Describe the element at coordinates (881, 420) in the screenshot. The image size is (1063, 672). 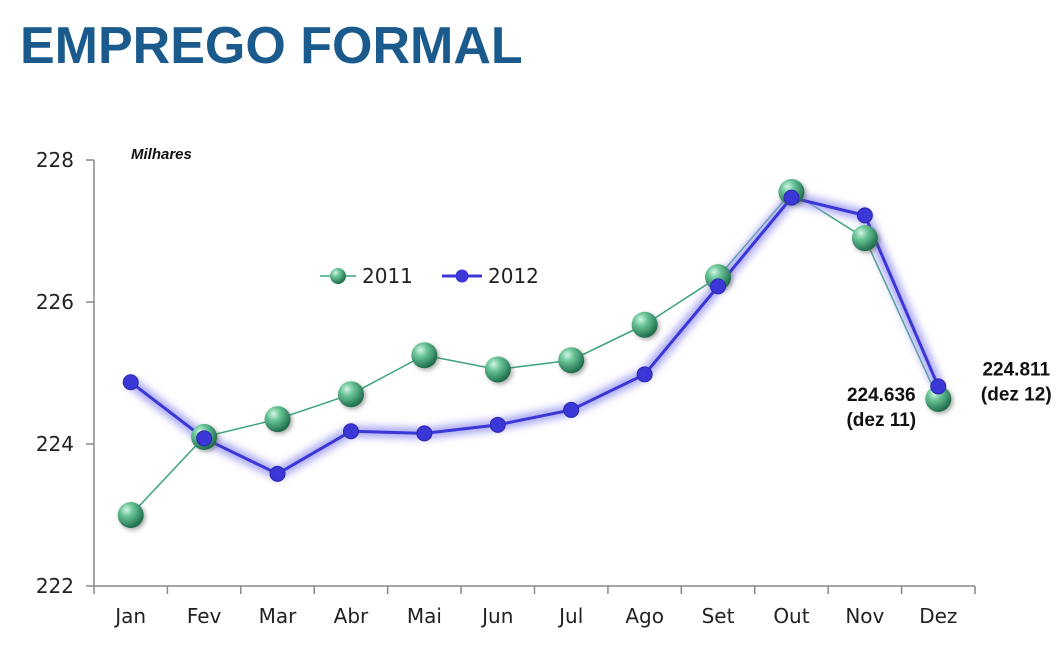
I see `annotation-2011-text: (dez 11)` at that location.